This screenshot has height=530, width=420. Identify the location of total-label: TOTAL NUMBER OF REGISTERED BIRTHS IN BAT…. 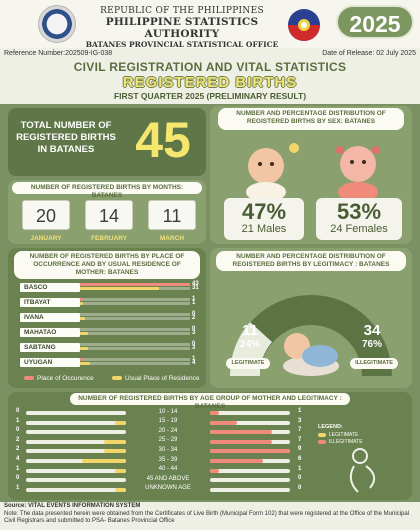
(66, 137).